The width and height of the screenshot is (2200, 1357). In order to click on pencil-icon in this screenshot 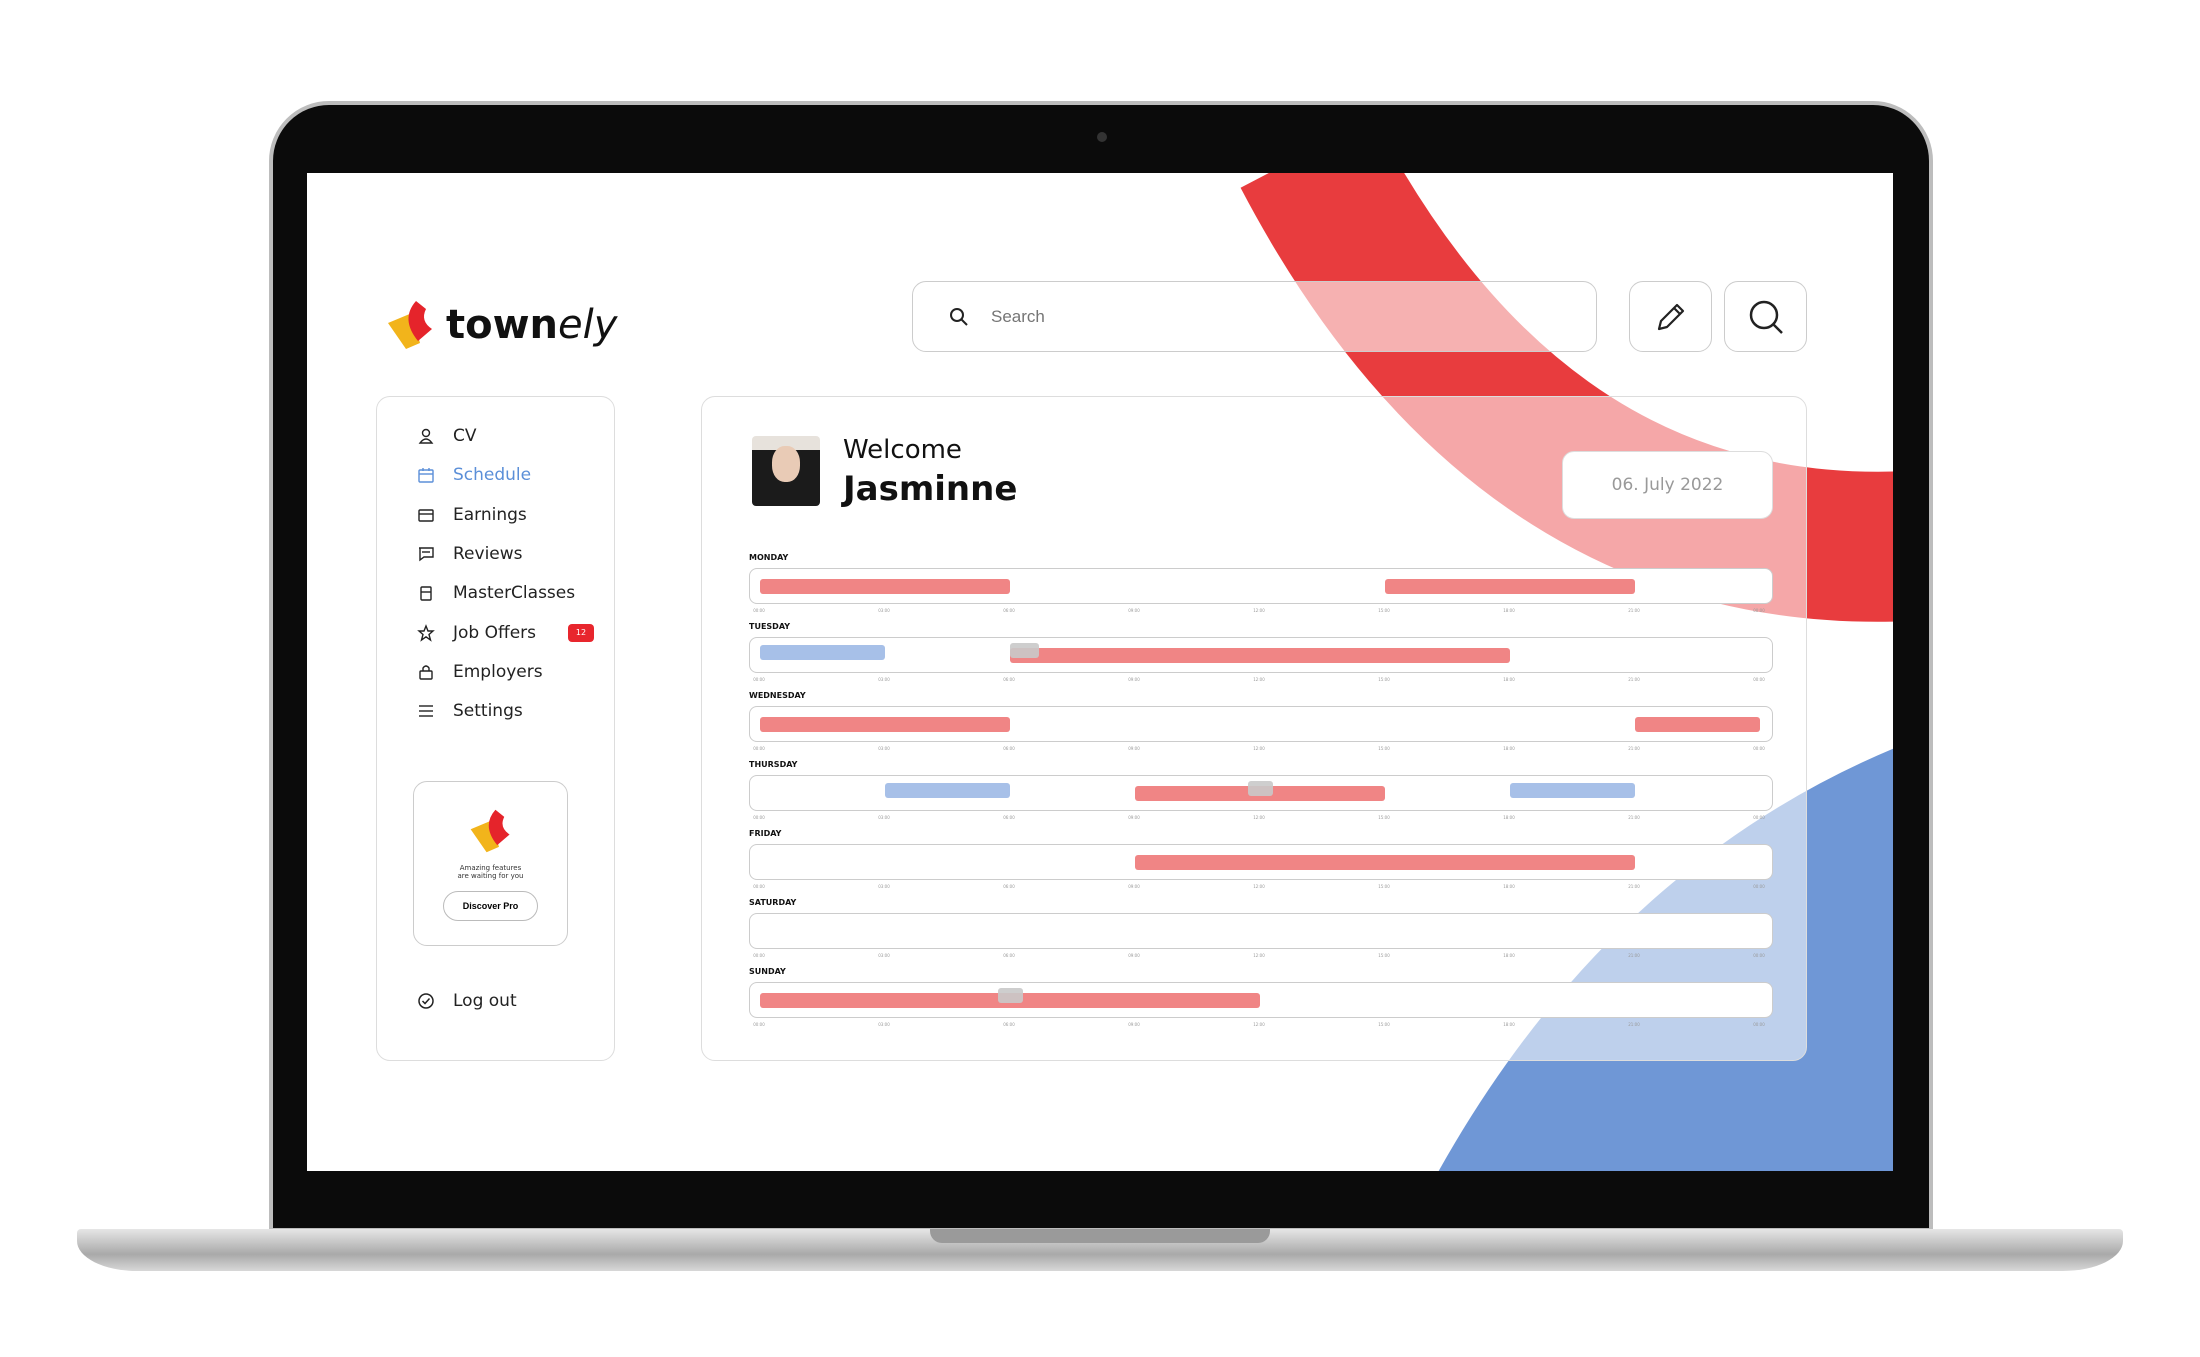, I will do `click(1670, 316)`.